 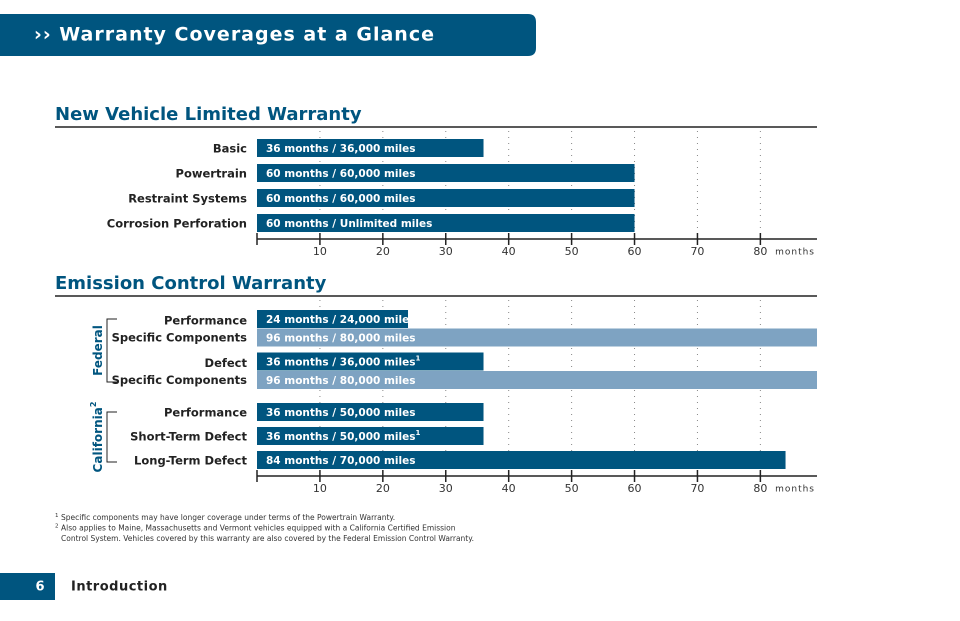 I want to click on group-label-text: Federal, so click(x=98, y=350).